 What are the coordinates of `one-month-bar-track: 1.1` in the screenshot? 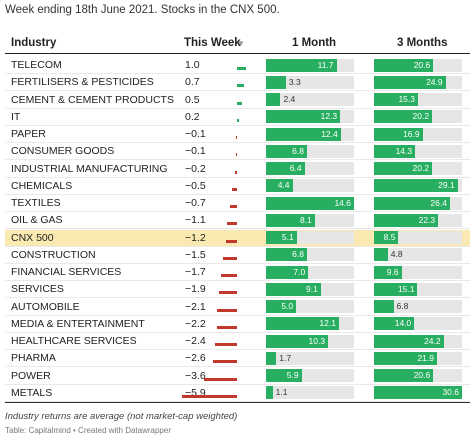 It's located at (310, 393).